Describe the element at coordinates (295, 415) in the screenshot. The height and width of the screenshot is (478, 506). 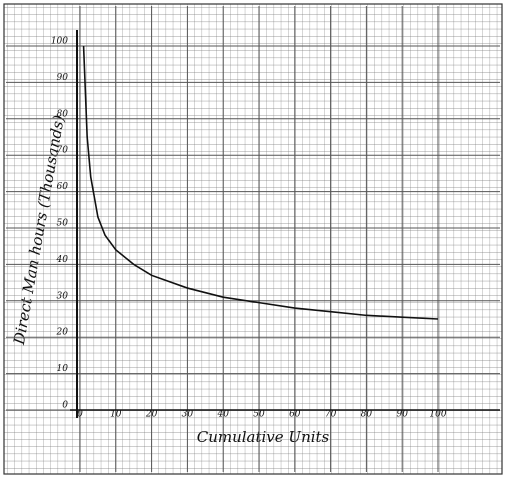
I see `x-tick-label: 60` at that location.